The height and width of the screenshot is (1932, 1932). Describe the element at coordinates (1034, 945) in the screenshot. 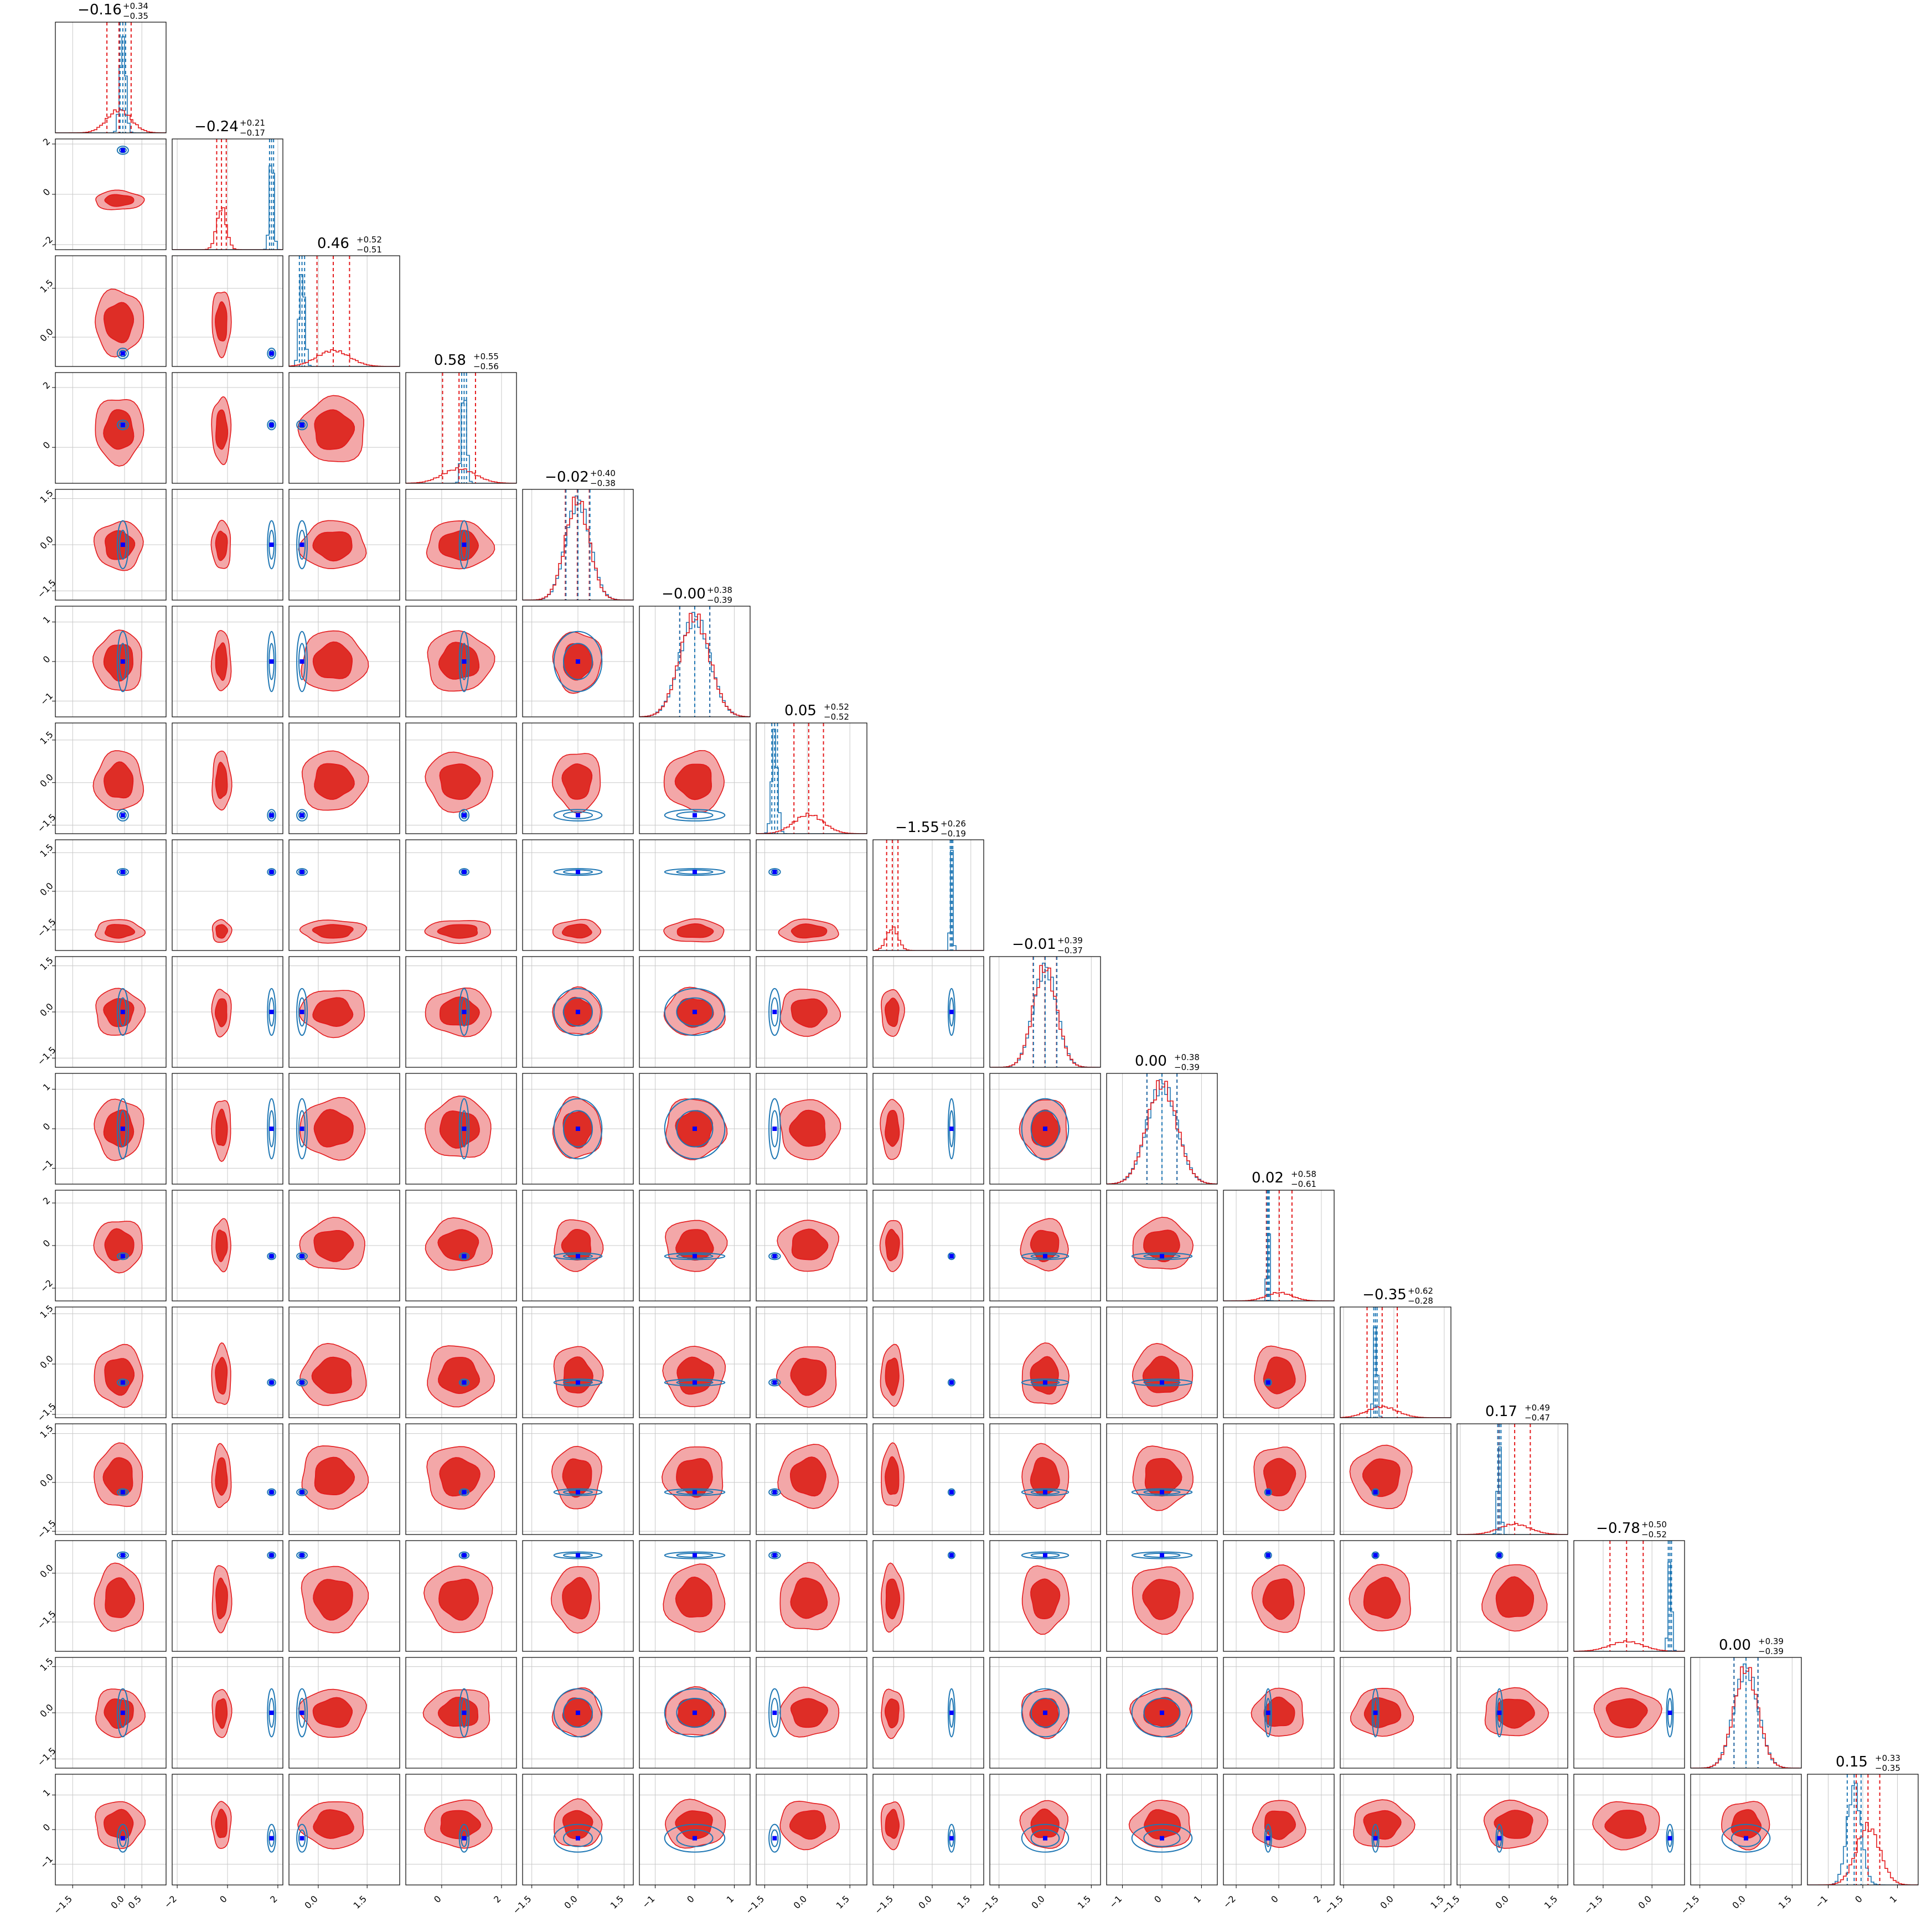

I see `panel-title: −0.01` at that location.